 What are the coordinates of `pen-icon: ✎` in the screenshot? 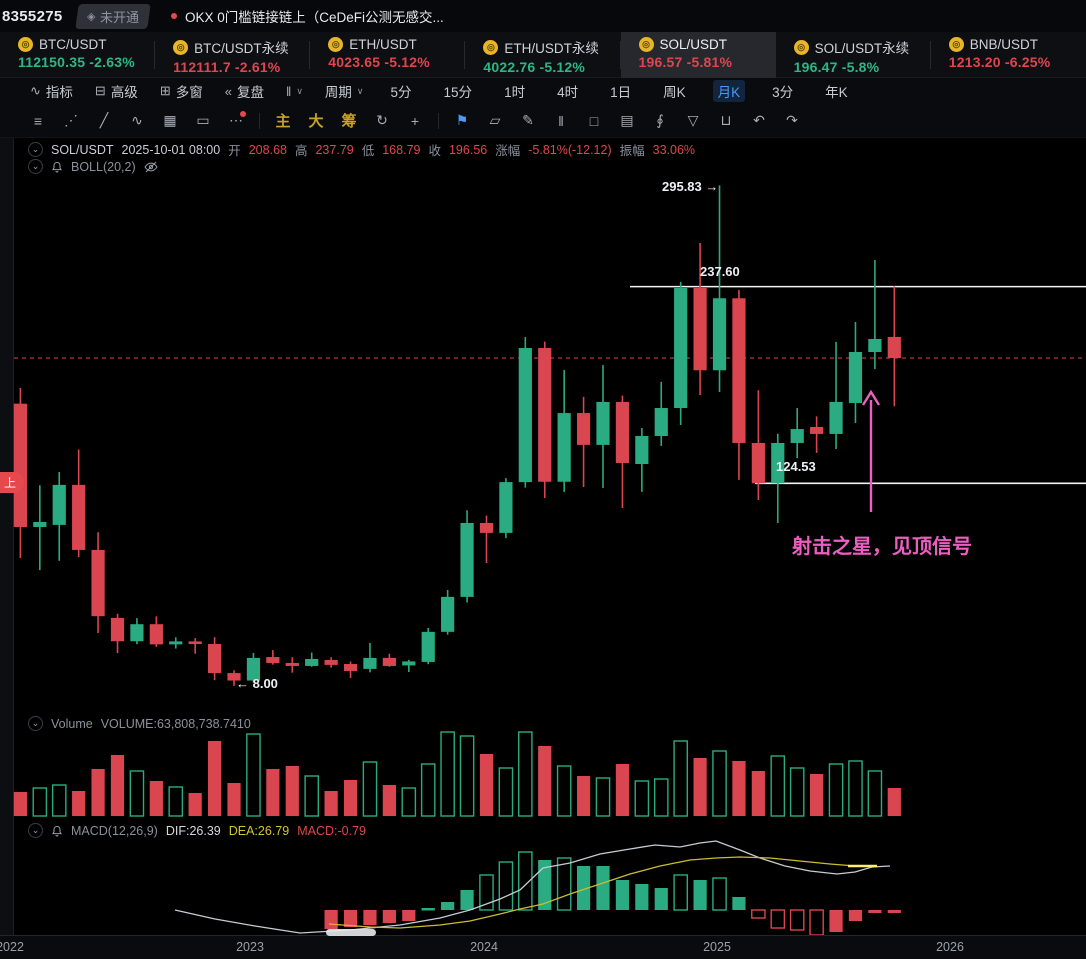 It's located at (528, 120).